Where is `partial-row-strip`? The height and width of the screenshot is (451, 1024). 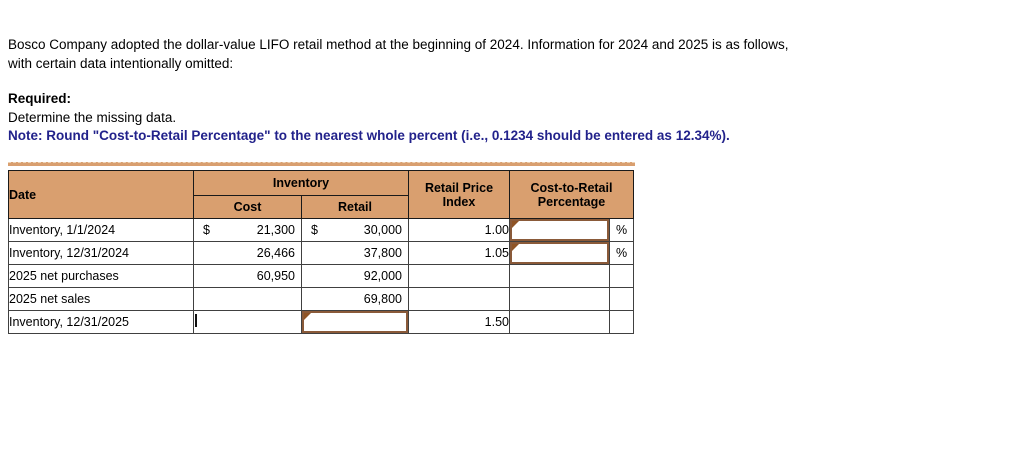 partial-row-strip is located at coordinates (321, 164).